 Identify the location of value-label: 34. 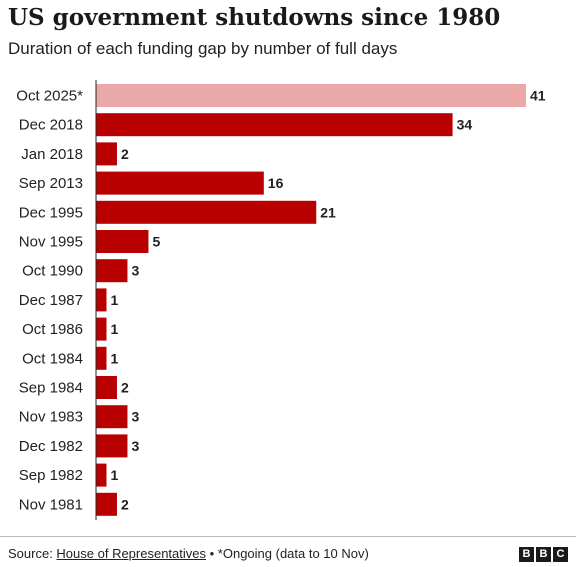
(465, 125).